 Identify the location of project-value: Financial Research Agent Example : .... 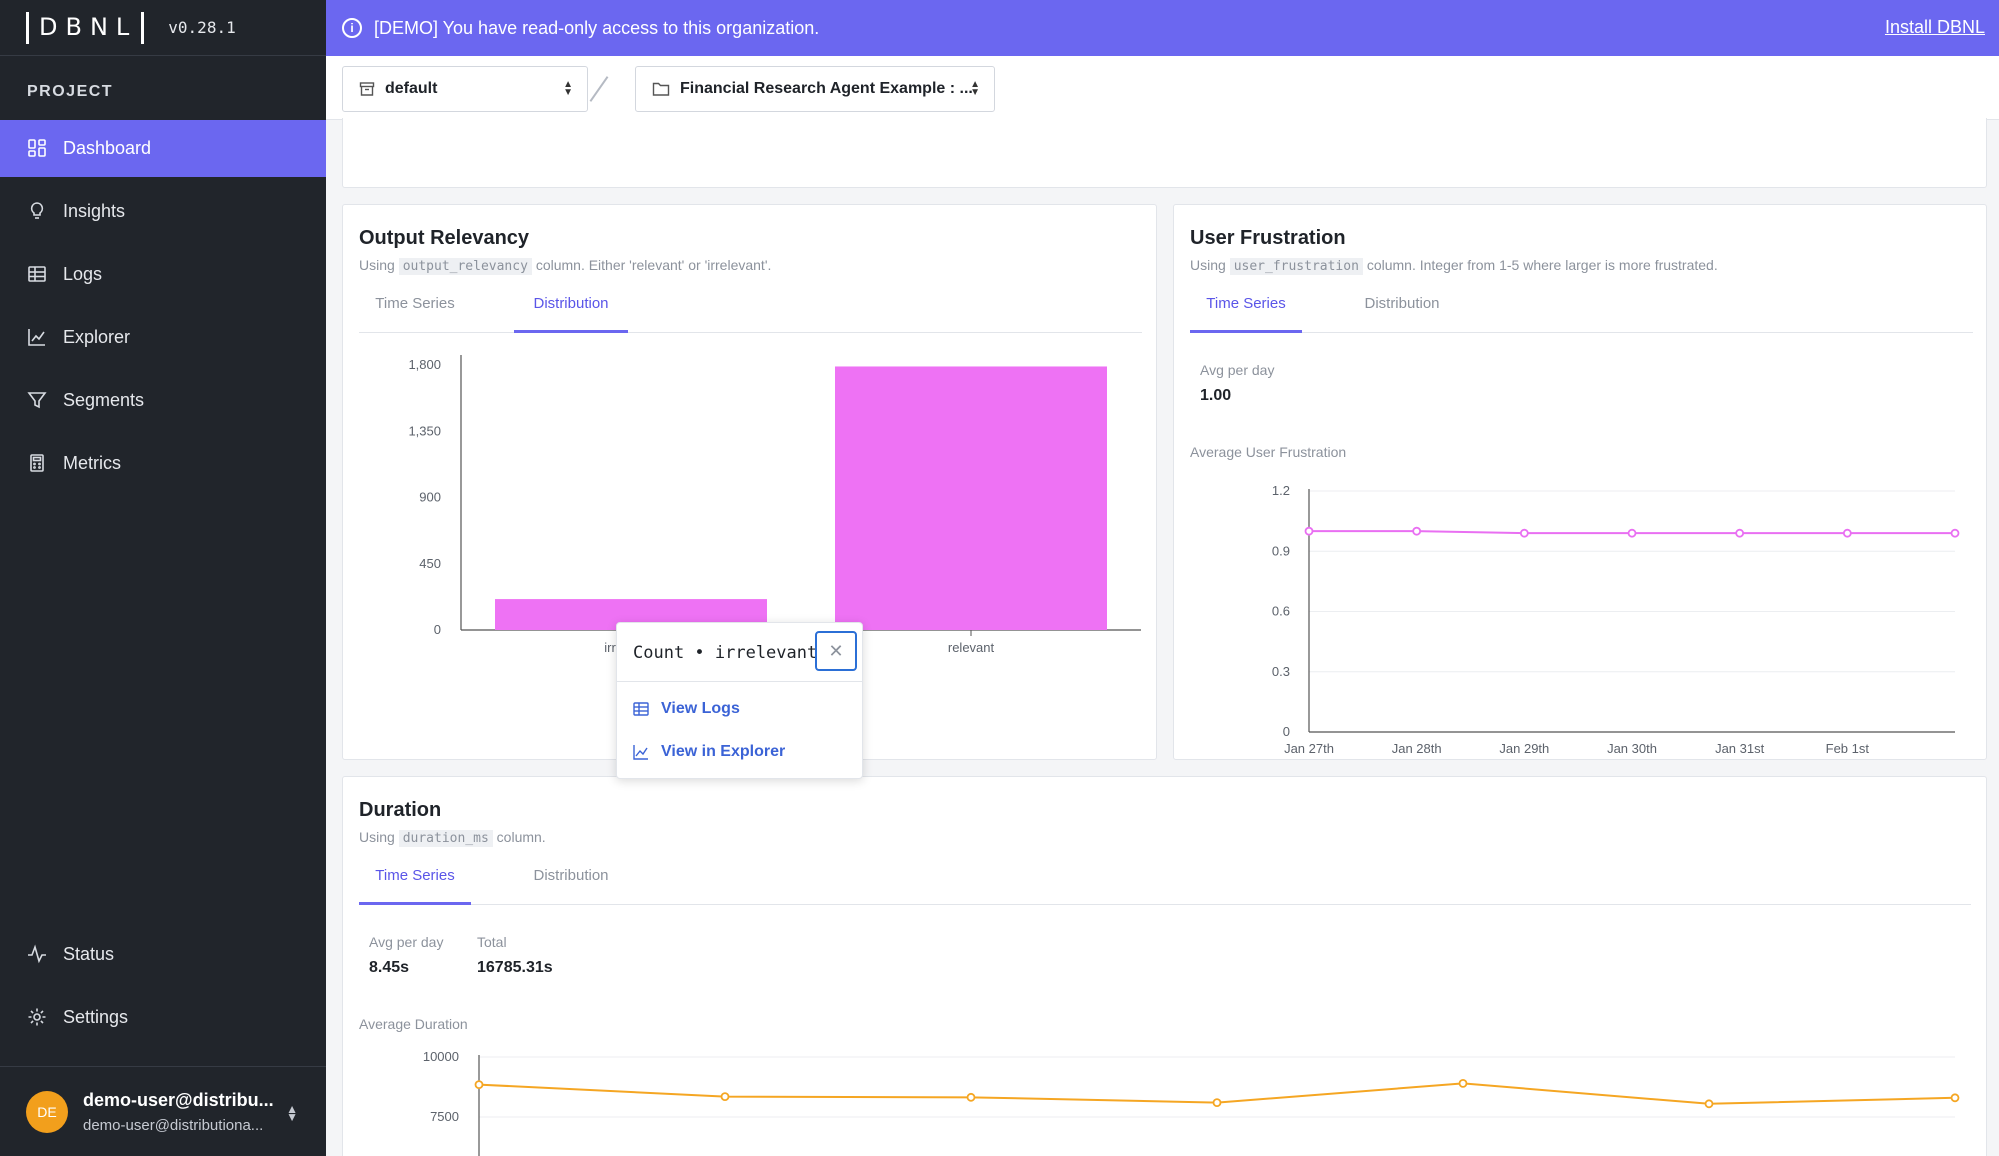
(826, 88).